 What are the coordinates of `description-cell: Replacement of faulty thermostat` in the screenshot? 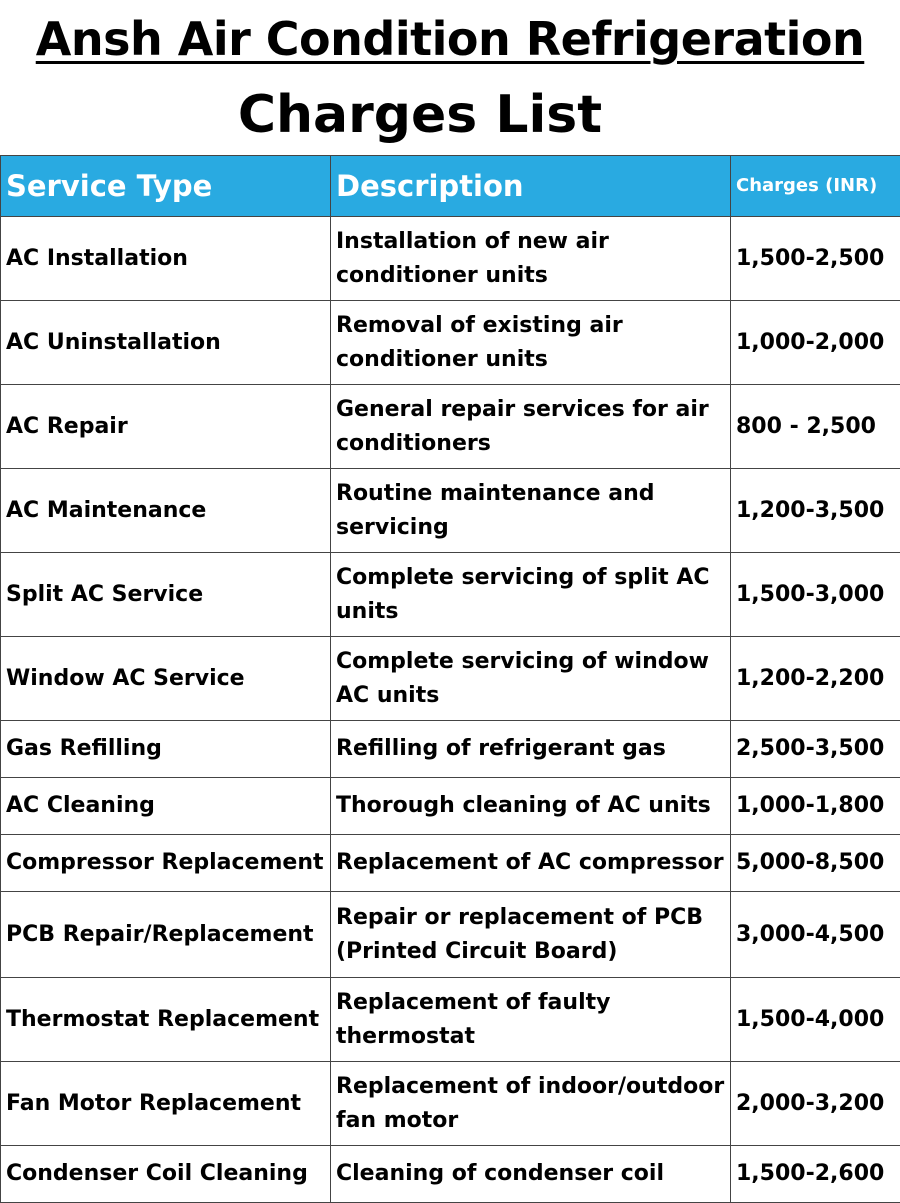 It's located at (531, 1020).